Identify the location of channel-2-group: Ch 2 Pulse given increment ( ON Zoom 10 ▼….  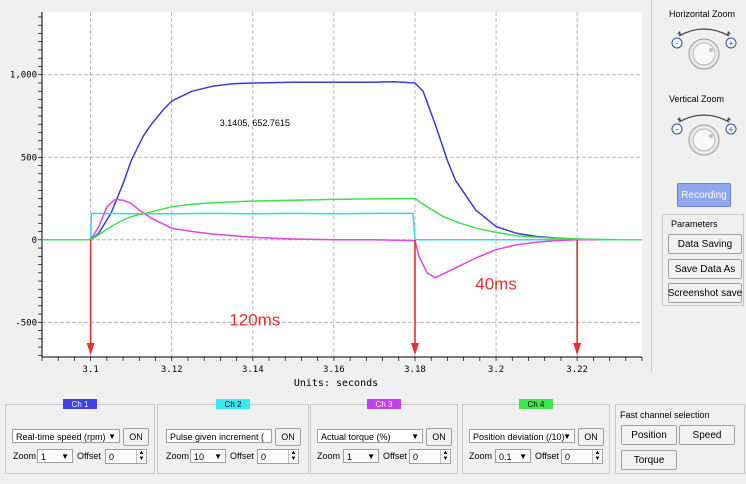
(233, 436).